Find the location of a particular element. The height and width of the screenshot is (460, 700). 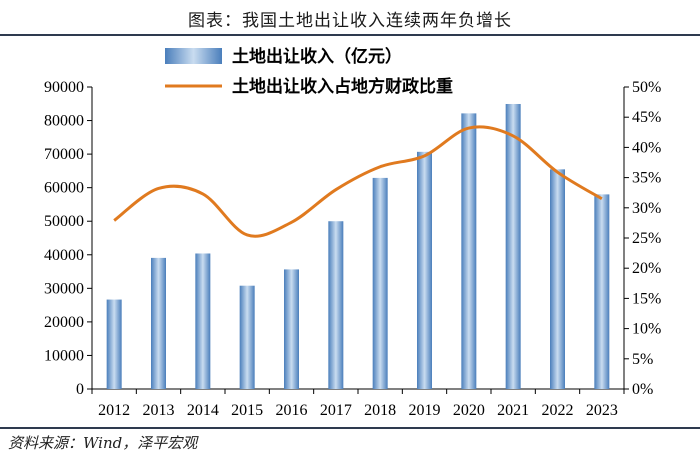

x-tick-label: 2012 is located at coordinates (114, 410).